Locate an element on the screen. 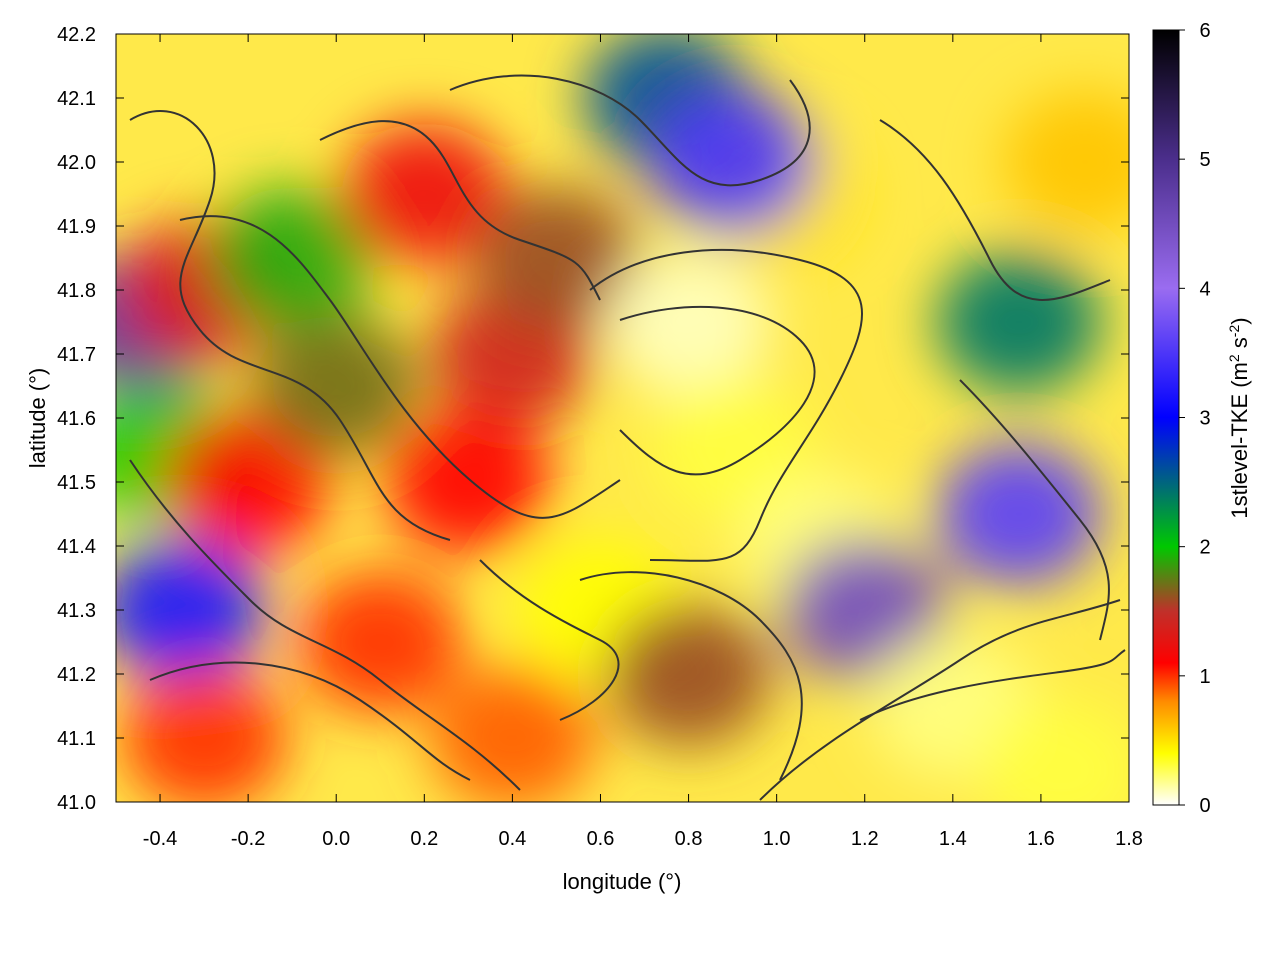 Image resolution: width=1280 pixels, height=960 pixels. colorbar-tick-label: 2 is located at coordinates (1204, 548).